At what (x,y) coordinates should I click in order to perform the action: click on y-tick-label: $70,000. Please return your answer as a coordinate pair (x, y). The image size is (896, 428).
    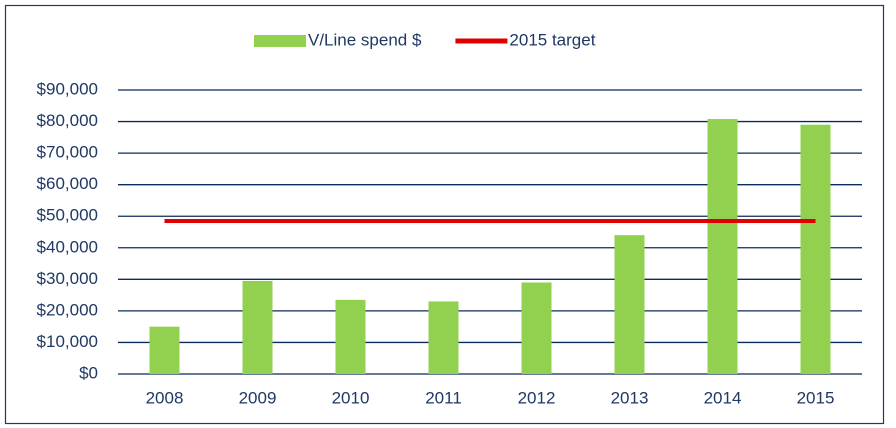
    Looking at the image, I should click on (67, 152).